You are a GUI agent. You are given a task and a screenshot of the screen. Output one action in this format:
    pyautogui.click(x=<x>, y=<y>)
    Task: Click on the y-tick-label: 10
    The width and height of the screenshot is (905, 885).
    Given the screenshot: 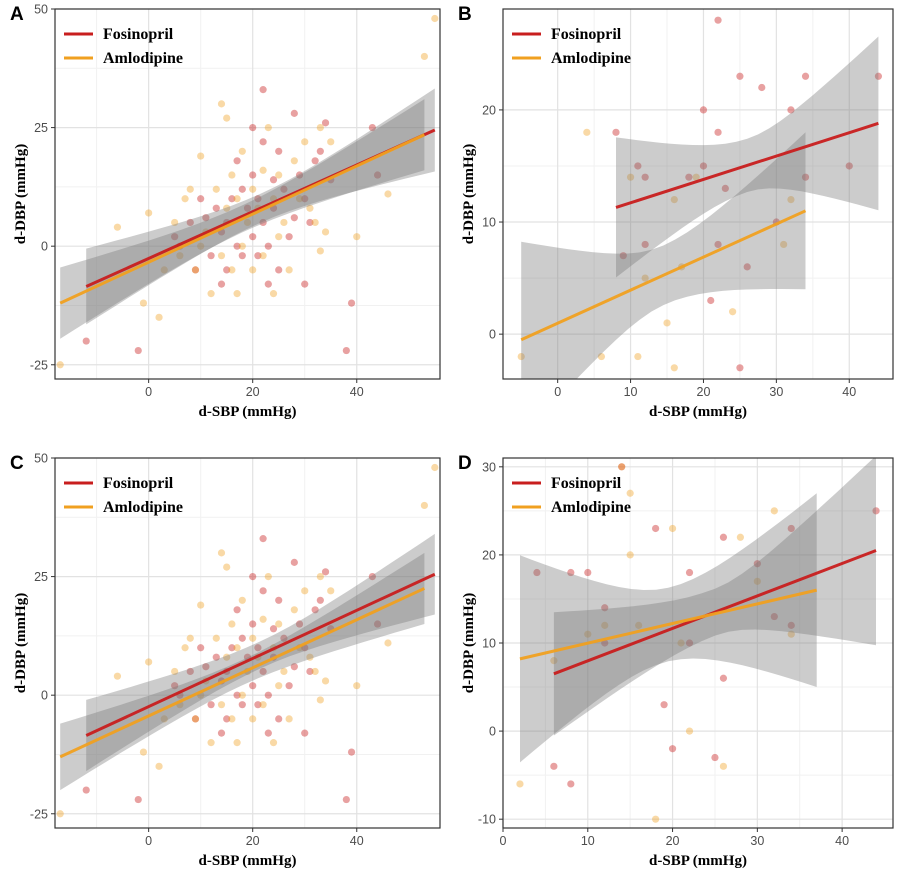 What is the action you would take?
    pyautogui.click(x=489, y=223)
    